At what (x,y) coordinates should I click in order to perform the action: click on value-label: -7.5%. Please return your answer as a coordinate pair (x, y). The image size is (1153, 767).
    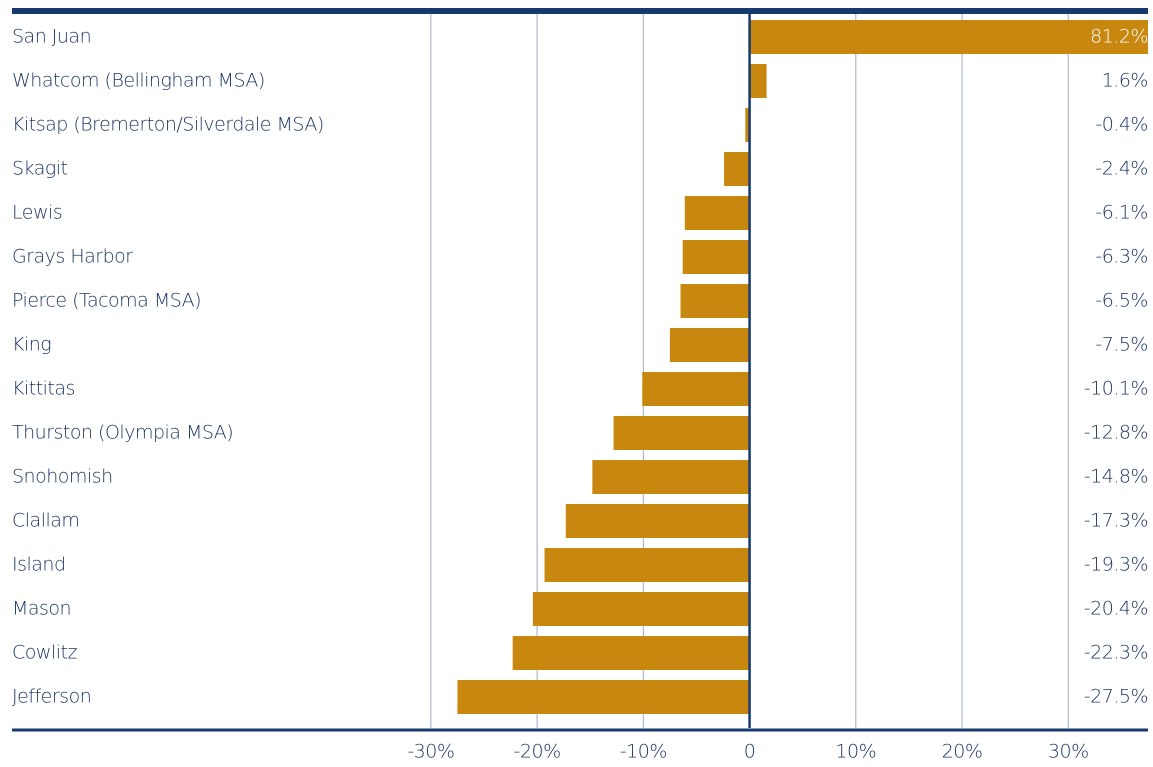
    Looking at the image, I should click on (1121, 345).